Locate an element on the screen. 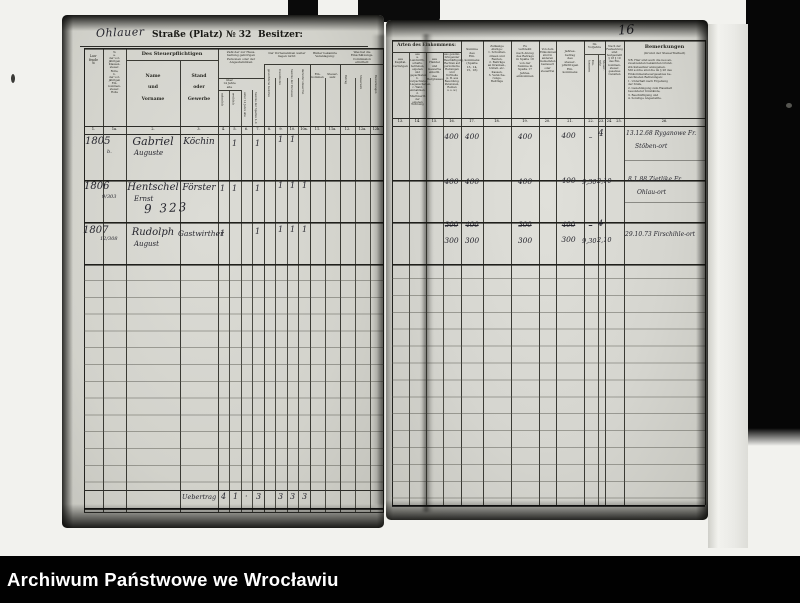  row-number-sub: b. is located at coordinates (109, 152).